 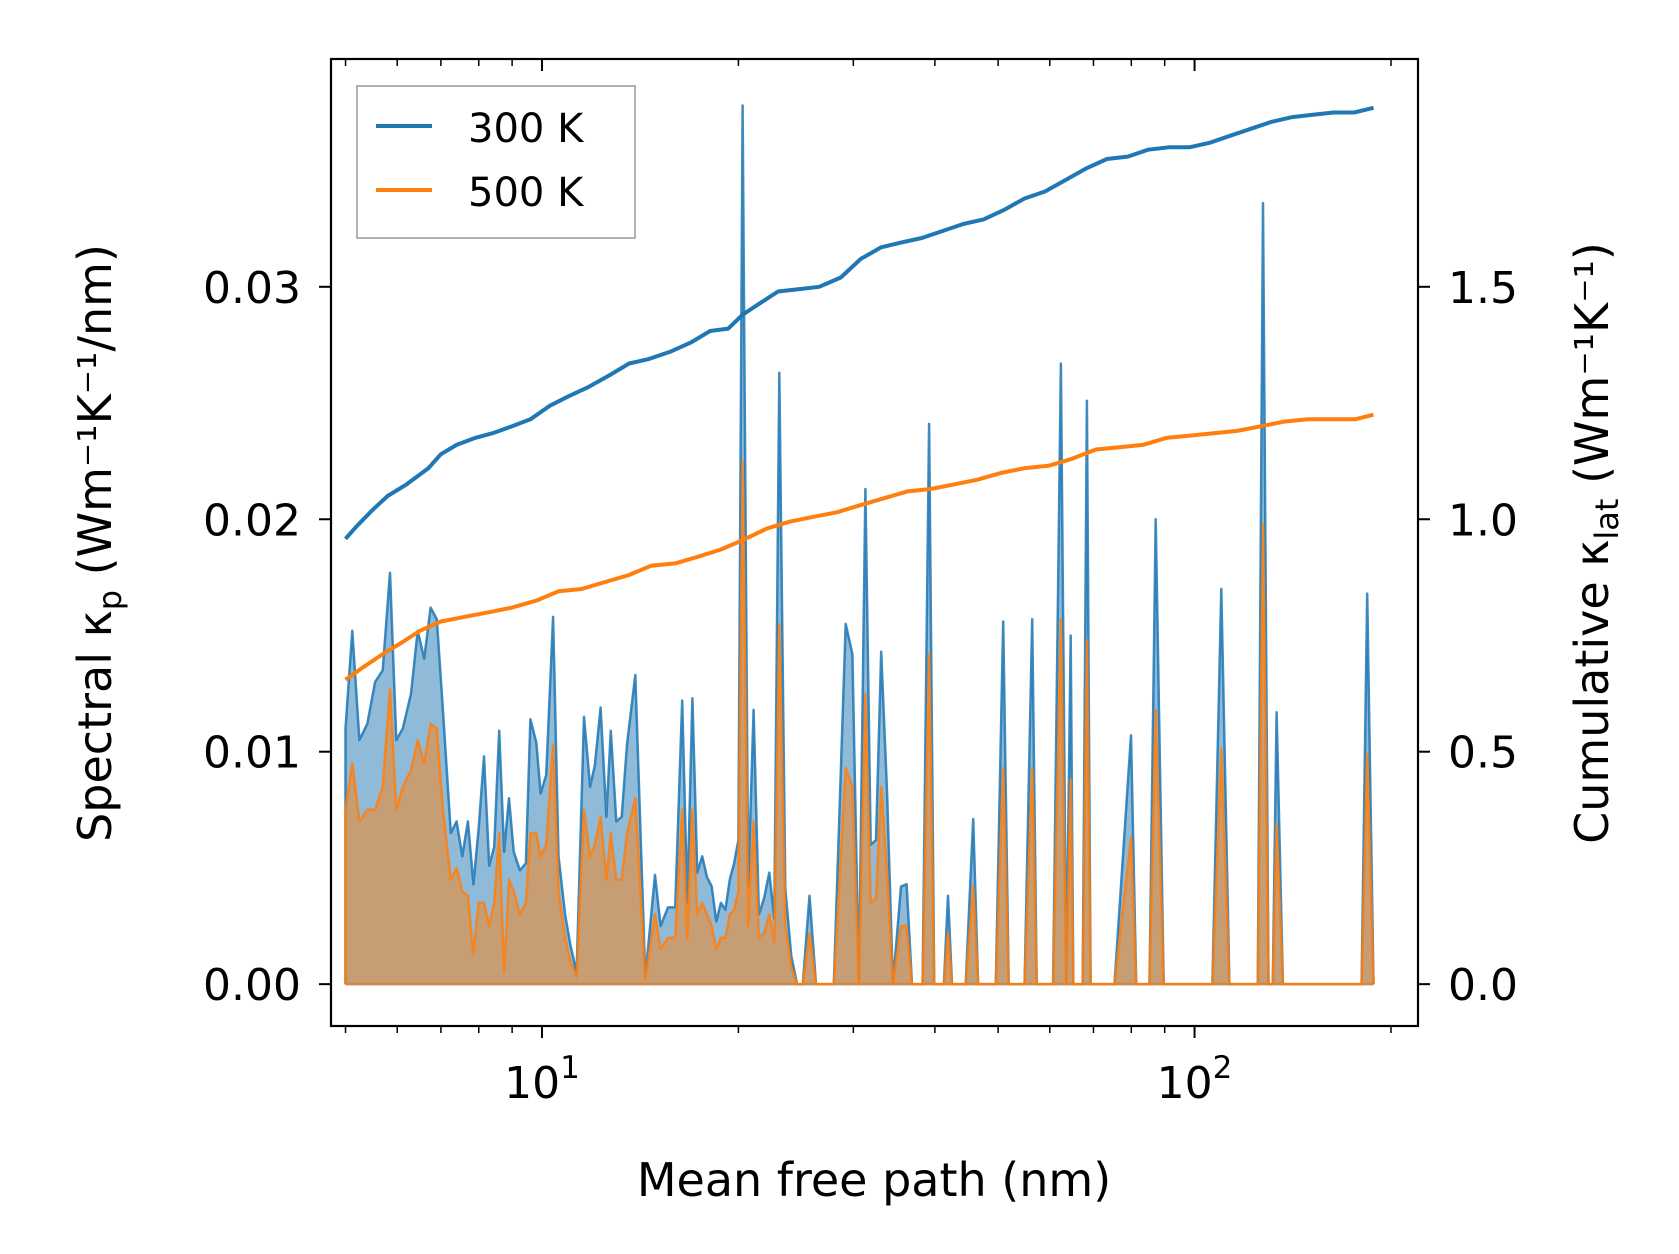 I want to click on y-right-tick-label: 1.0, so click(x=1483, y=520).